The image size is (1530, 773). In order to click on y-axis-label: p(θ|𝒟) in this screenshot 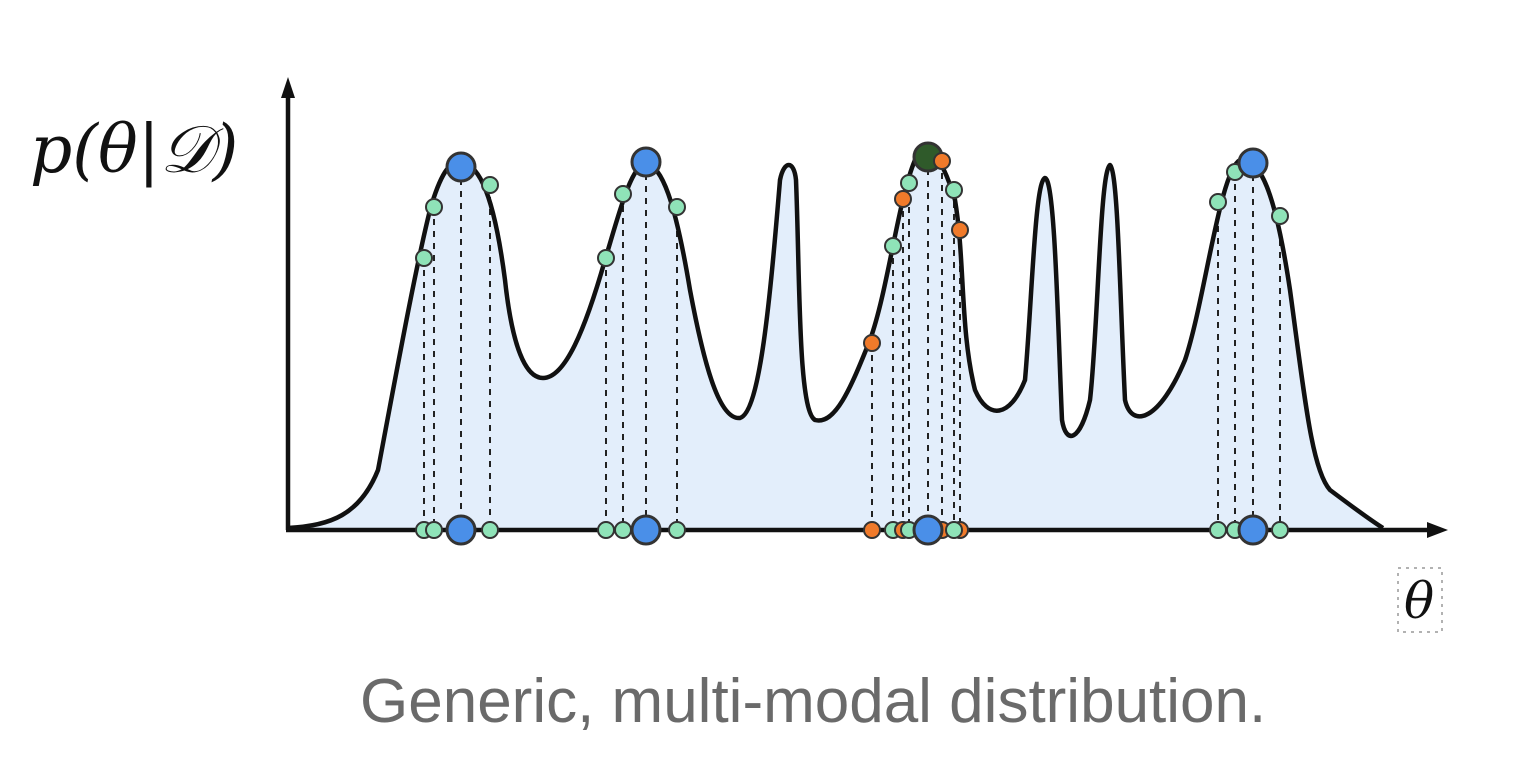, I will do `click(134, 149)`.